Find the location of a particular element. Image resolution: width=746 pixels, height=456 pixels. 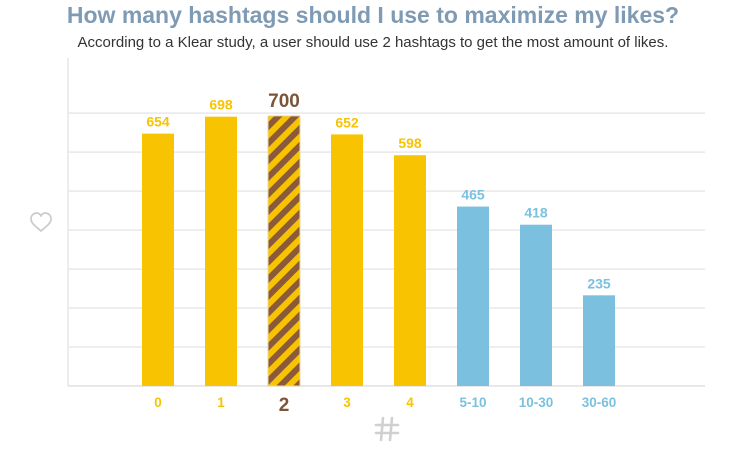

hash-icon is located at coordinates (387, 429).